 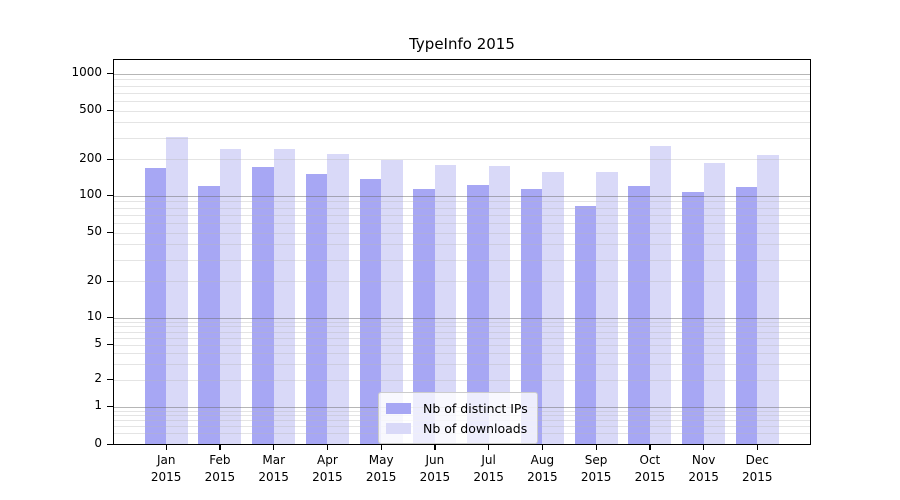 I want to click on y-tick-label-500: 500, so click(x=90, y=109).